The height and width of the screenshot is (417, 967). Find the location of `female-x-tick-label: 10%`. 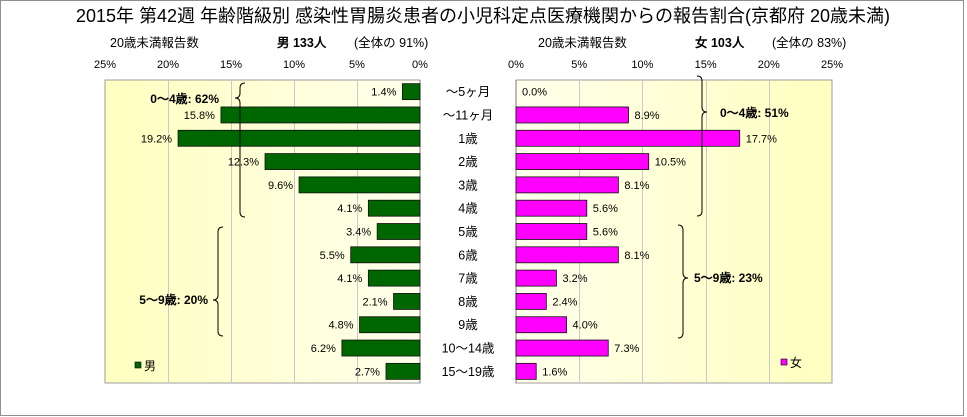

female-x-tick-label: 10% is located at coordinates (642, 65).